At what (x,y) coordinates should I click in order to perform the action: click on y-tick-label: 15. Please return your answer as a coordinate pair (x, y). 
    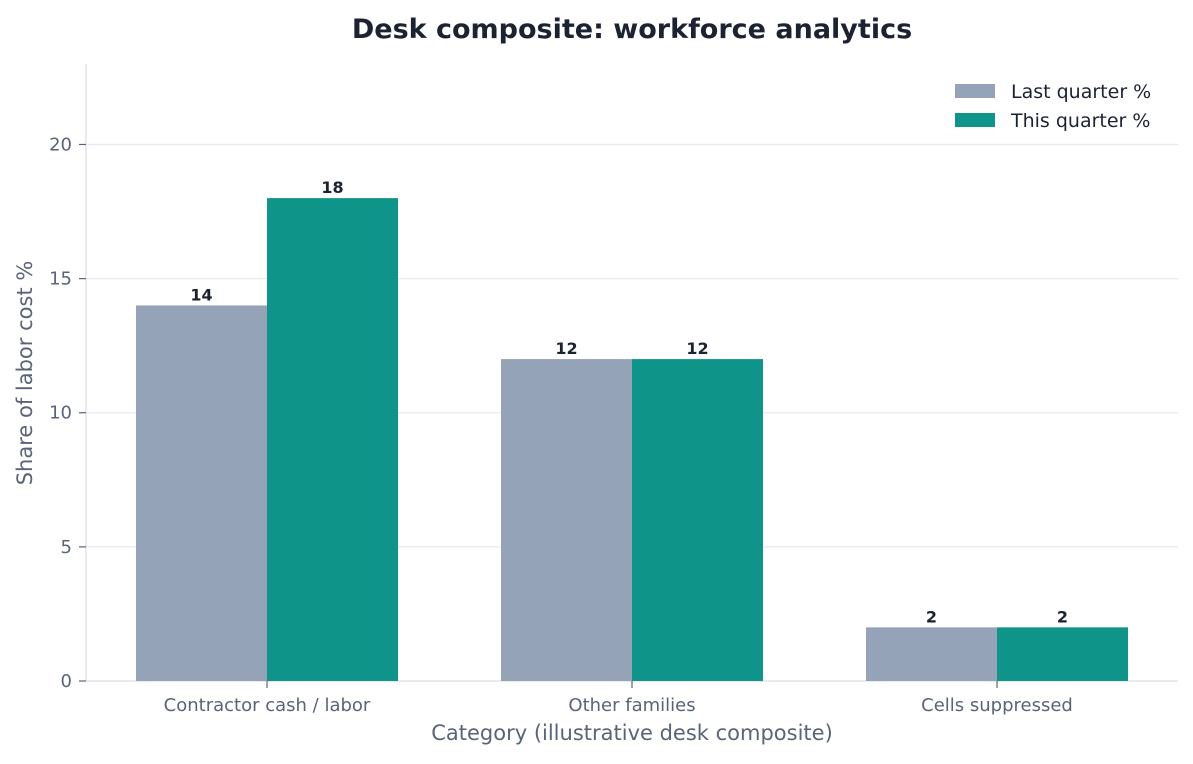
    Looking at the image, I should click on (60, 279).